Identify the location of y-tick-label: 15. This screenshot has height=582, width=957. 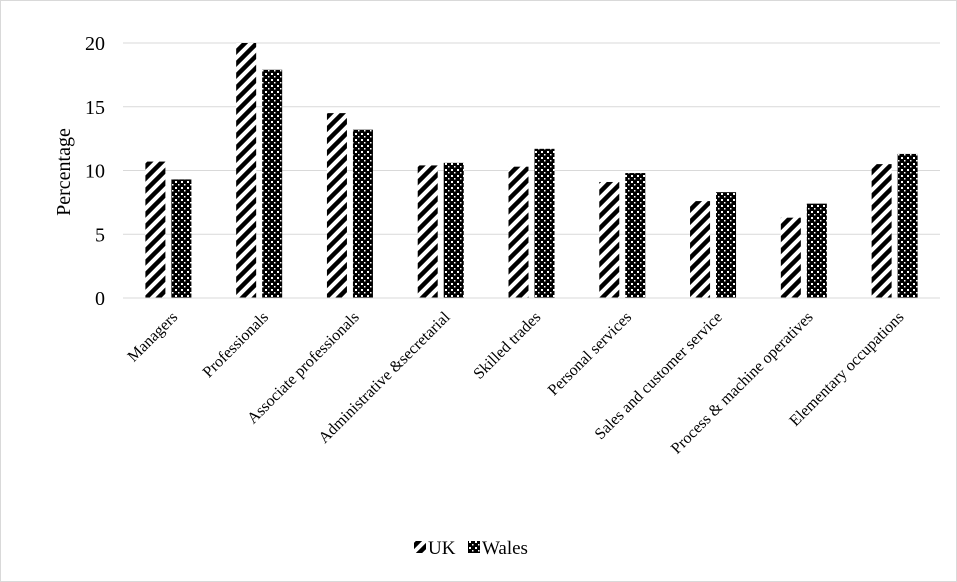
(95, 108).